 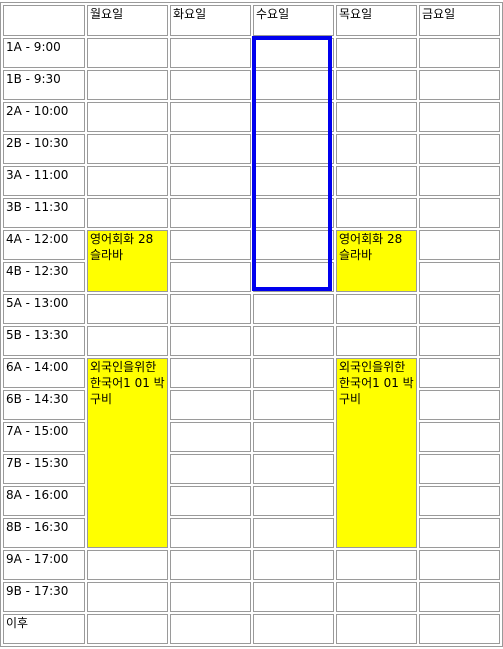 What do you see at coordinates (44, 405) in the screenshot?
I see `time-label: 6B - 14:30` at bounding box center [44, 405].